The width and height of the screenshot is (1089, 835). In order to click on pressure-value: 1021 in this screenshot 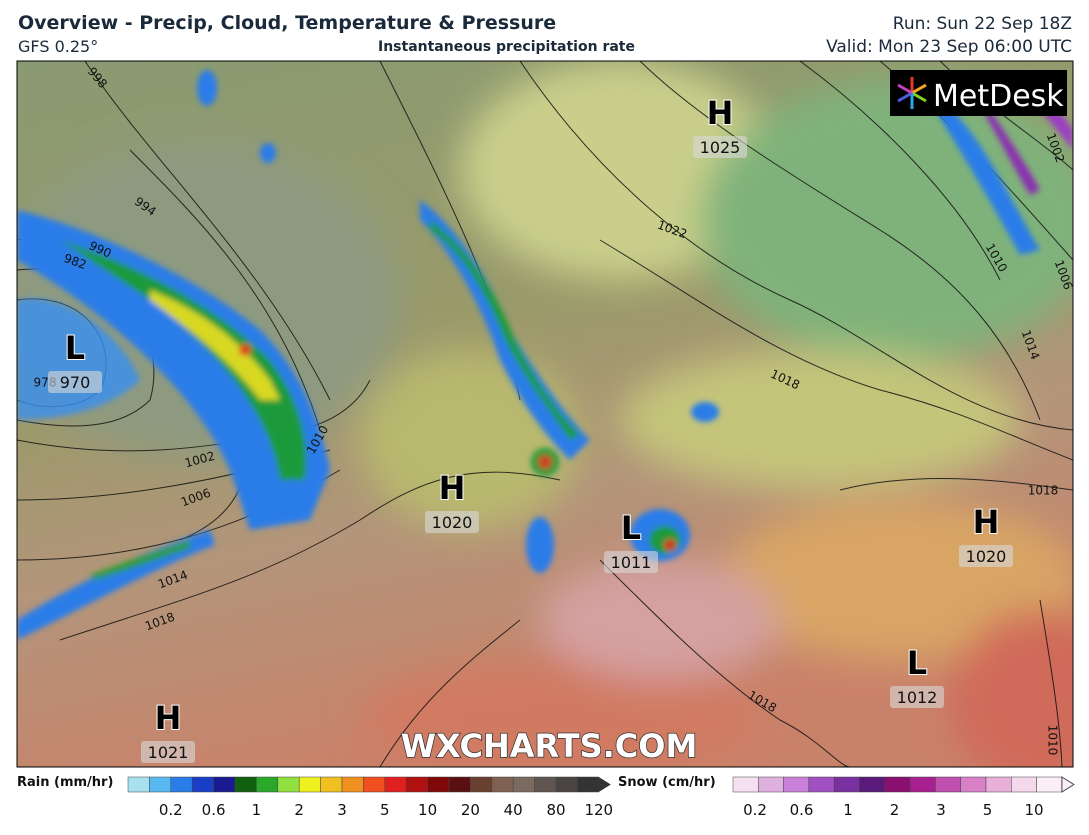, I will do `click(168, 752)`.